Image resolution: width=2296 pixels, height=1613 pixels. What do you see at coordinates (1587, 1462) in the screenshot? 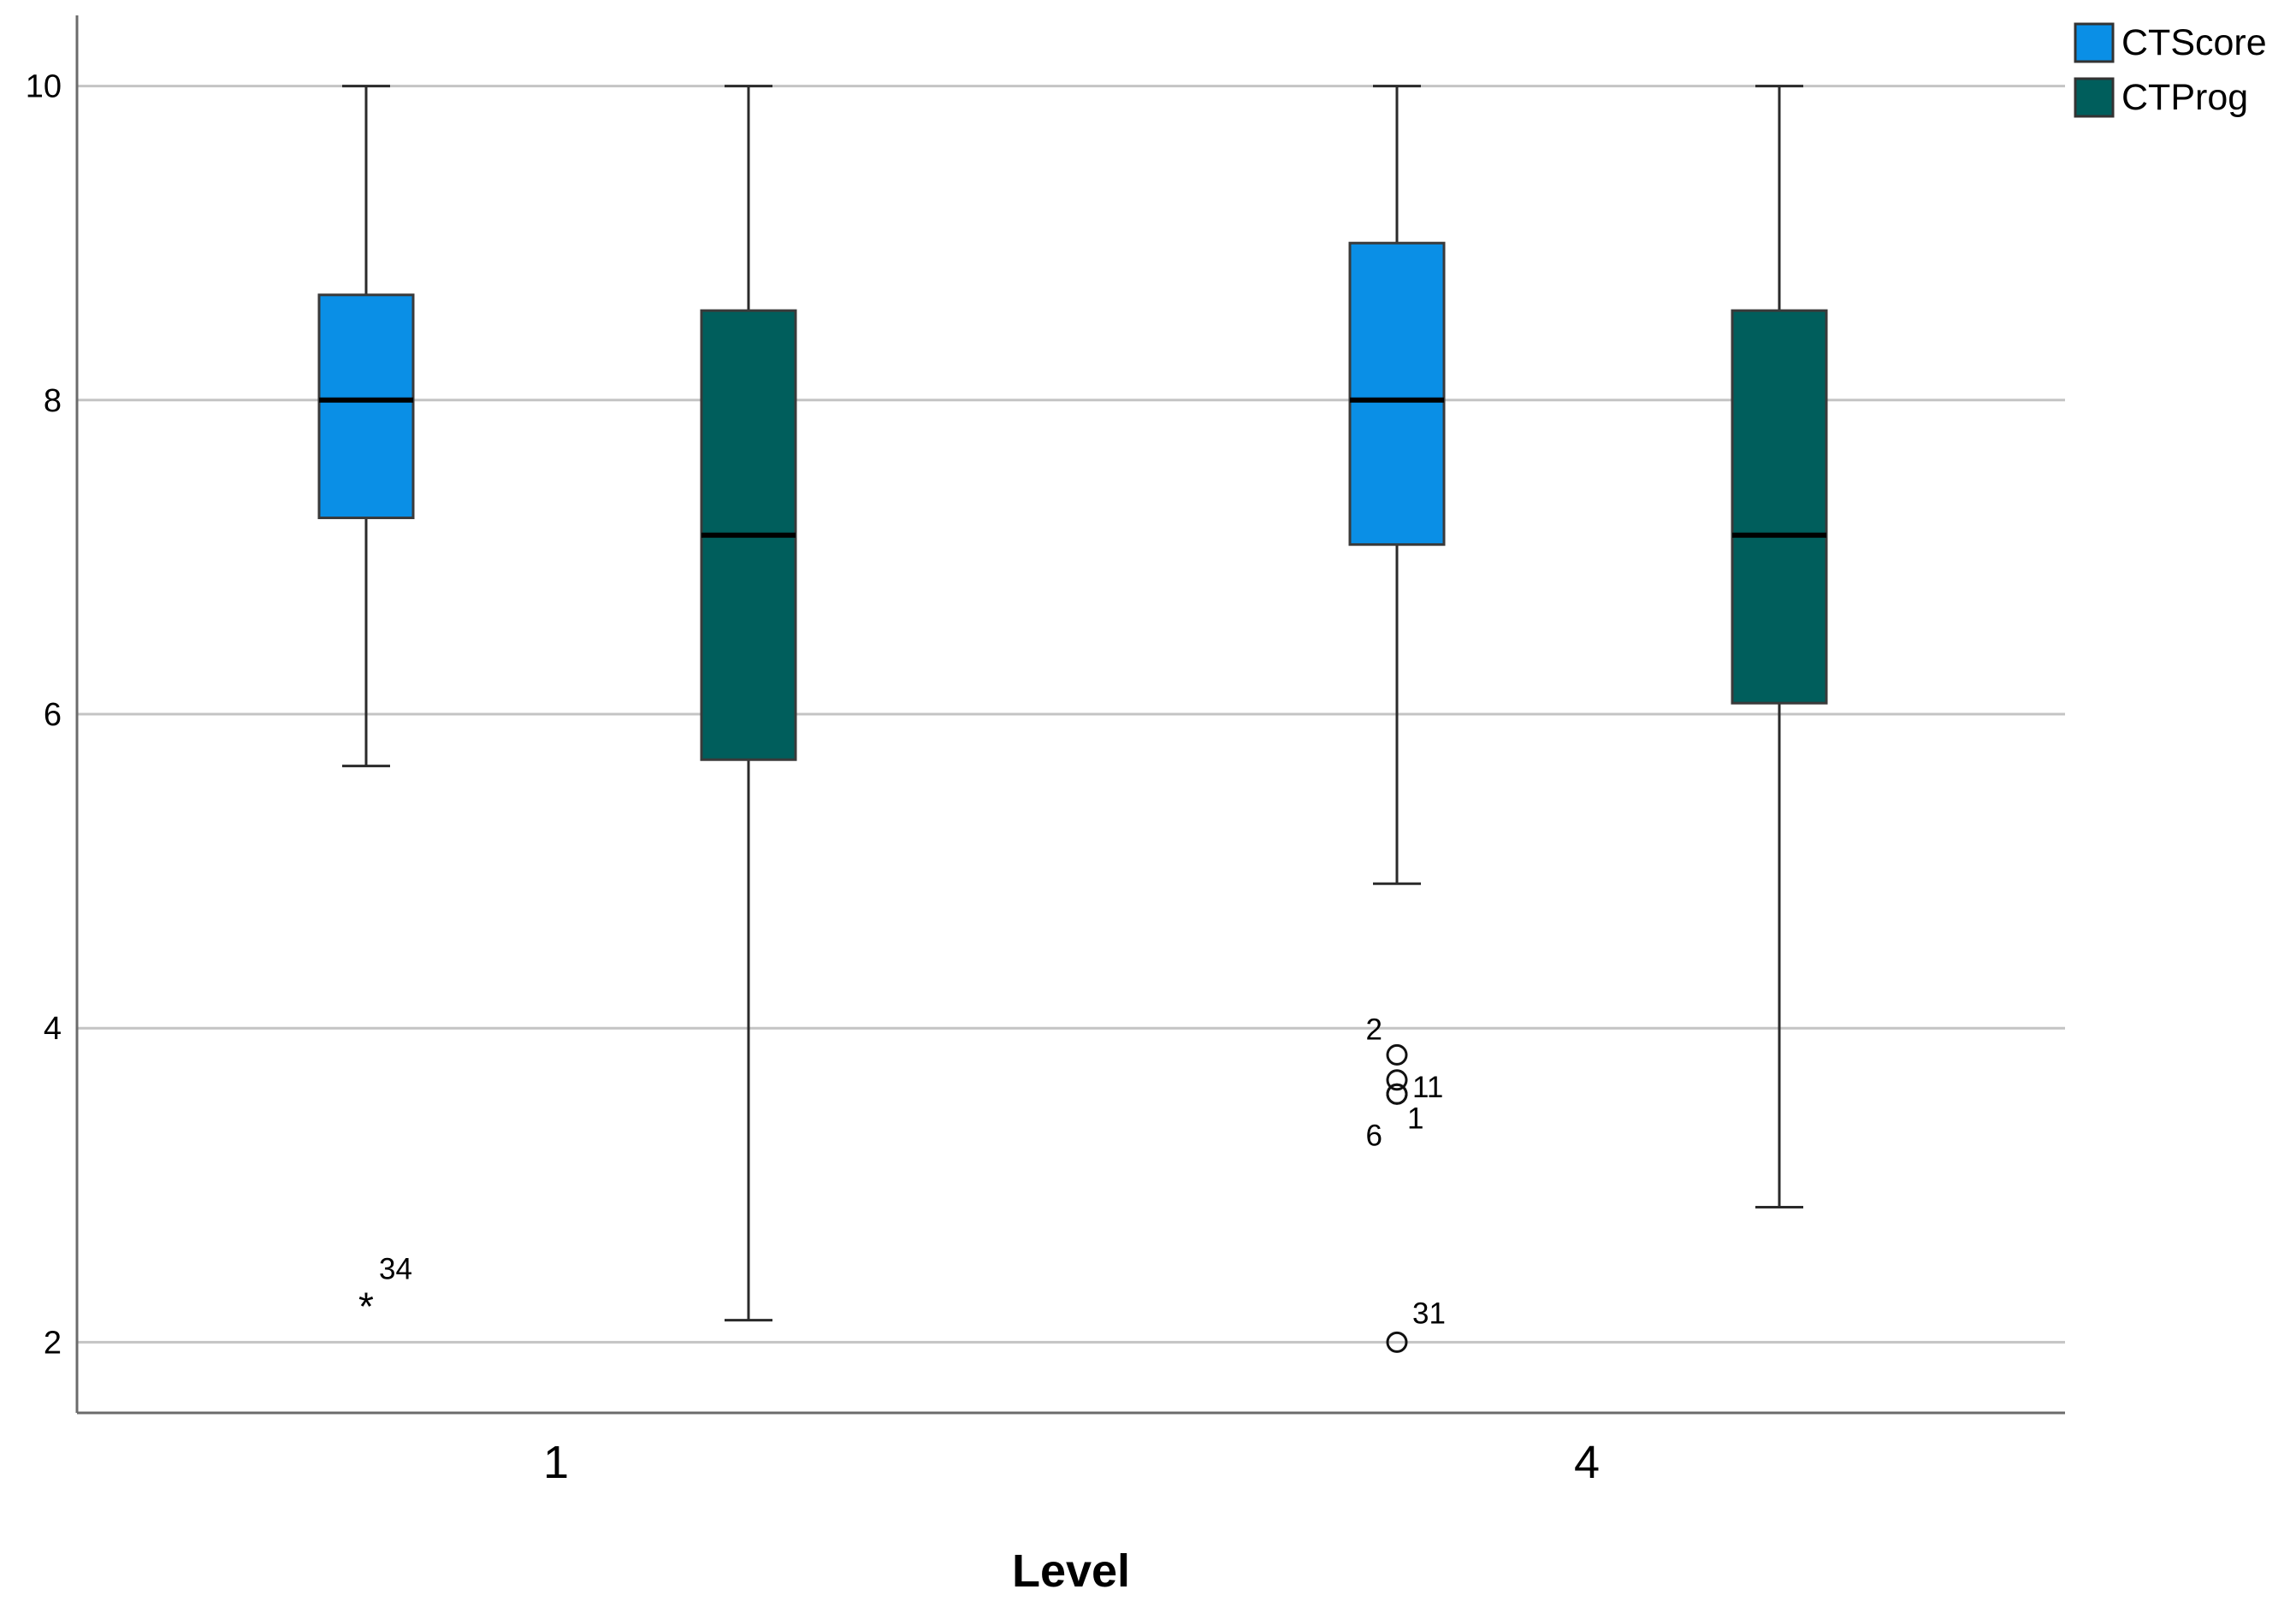
I see `x-tick-label: 4` at bounding box center [1587, 1462].